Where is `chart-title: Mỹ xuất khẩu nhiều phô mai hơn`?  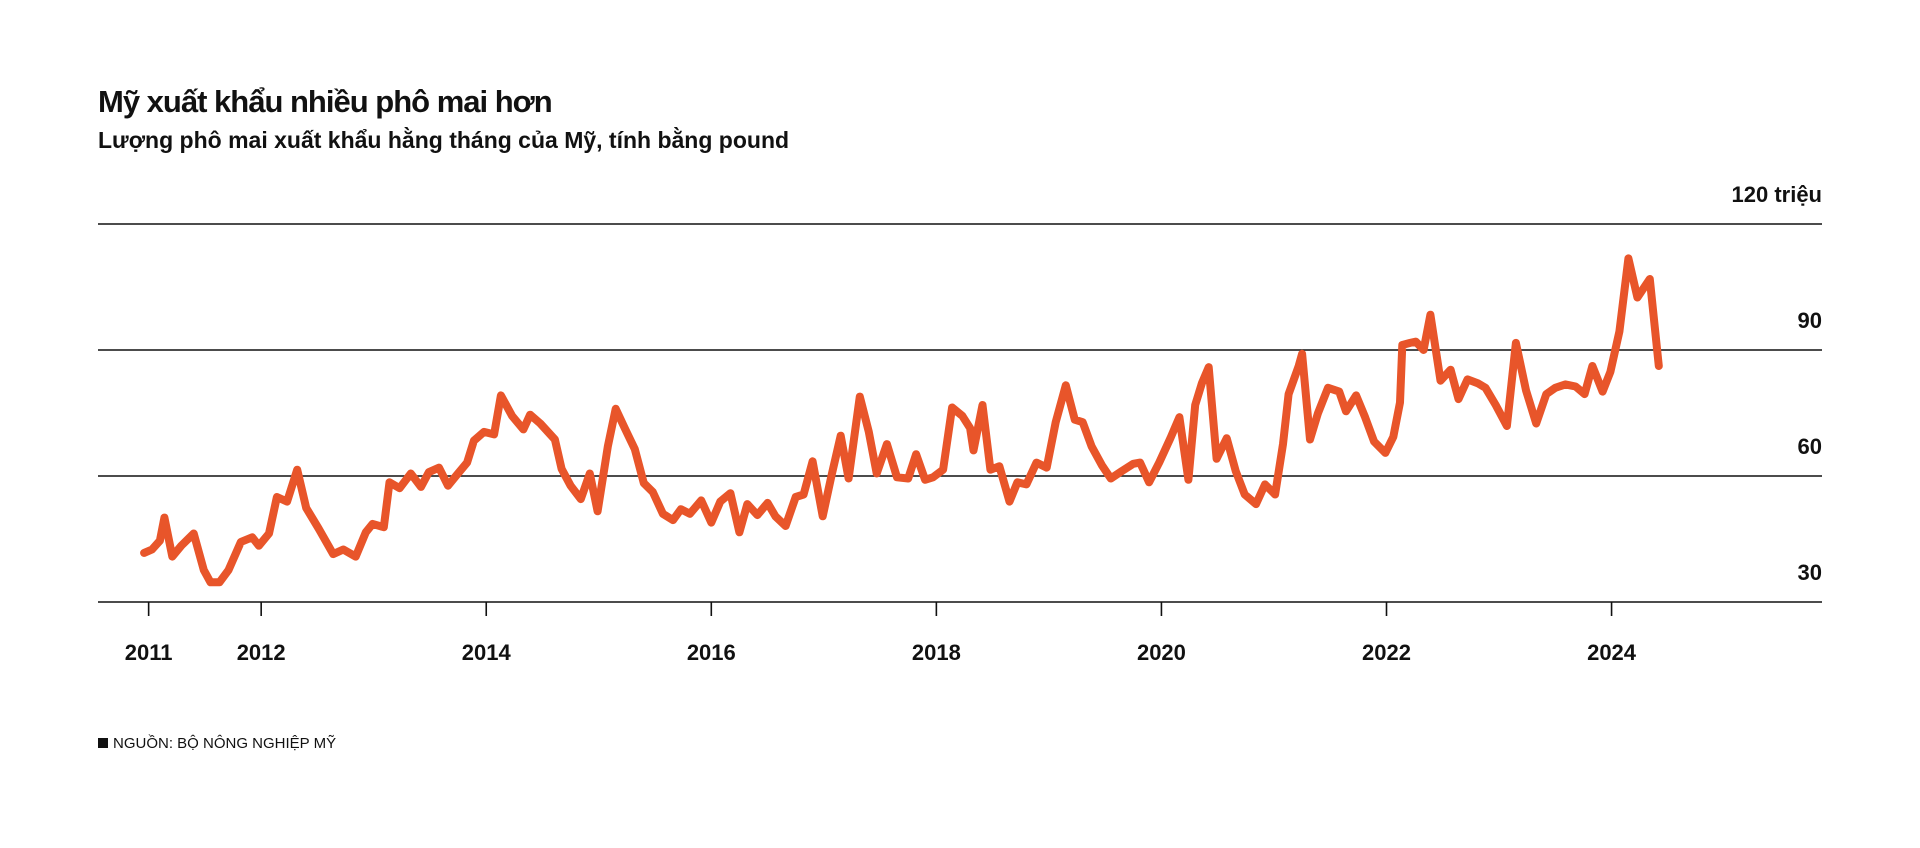 chart-title: Mỹ xuất khẩu nhiều phô mai hơn is located at coordinates (325, 101).